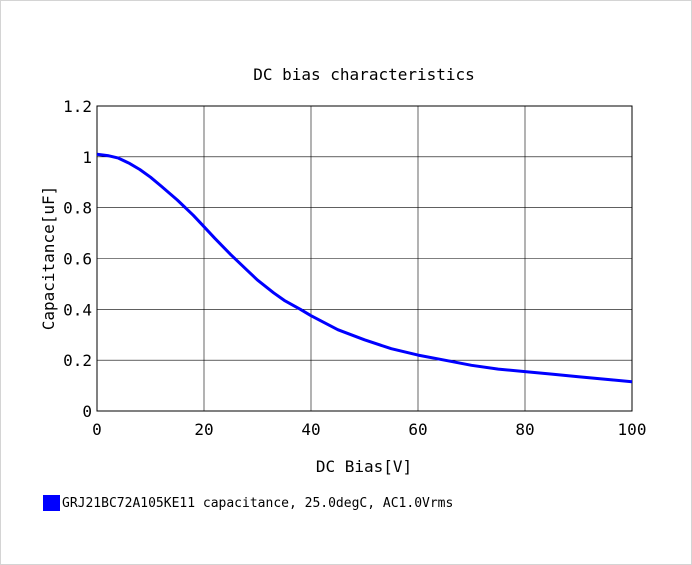 The height and width of the screenshot is (565, 692). Describe the element at coordinates (51, 503) in the screenshot. I see `legend-swatch` at that location.